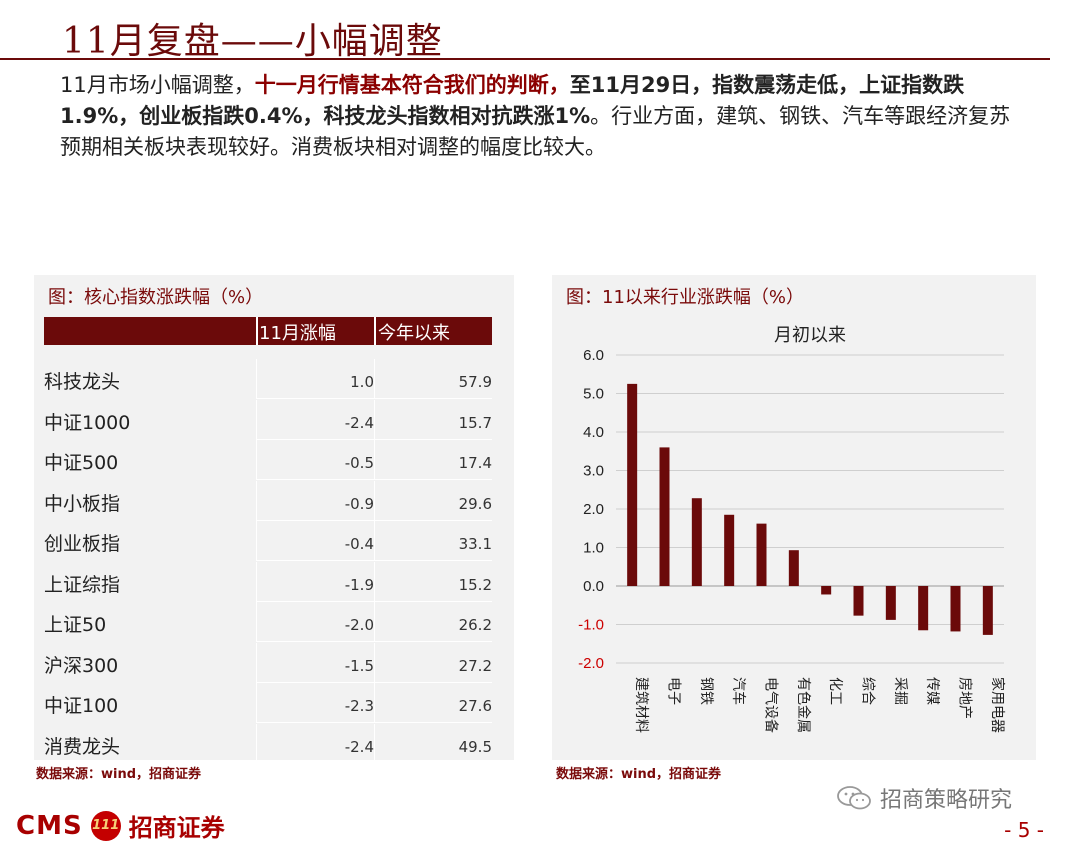 This screenshot has height=846, width=1080. Describe the element at coordinates (82, 746) in the screenshot. I see `row-name: 消费龙头` at that location.